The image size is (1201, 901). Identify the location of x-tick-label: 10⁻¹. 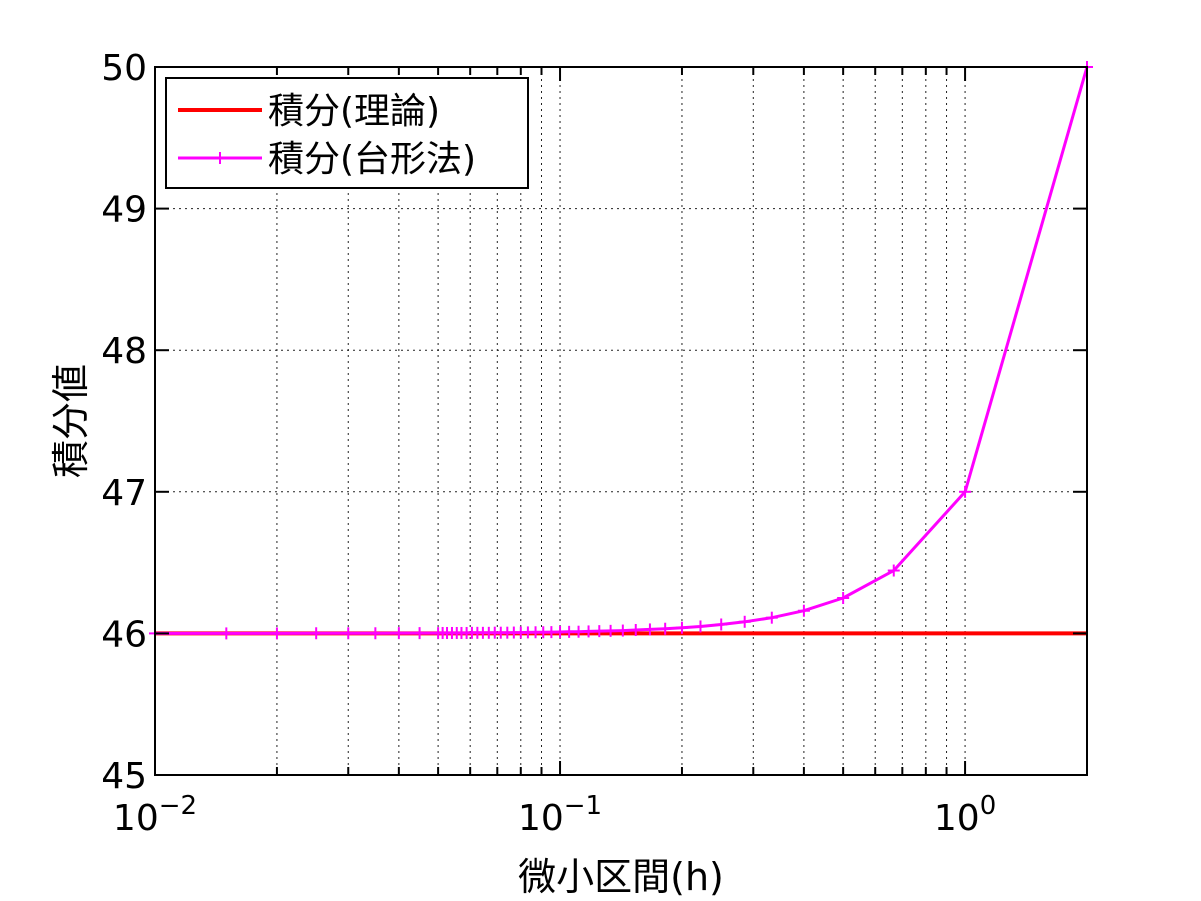
(560, 815).